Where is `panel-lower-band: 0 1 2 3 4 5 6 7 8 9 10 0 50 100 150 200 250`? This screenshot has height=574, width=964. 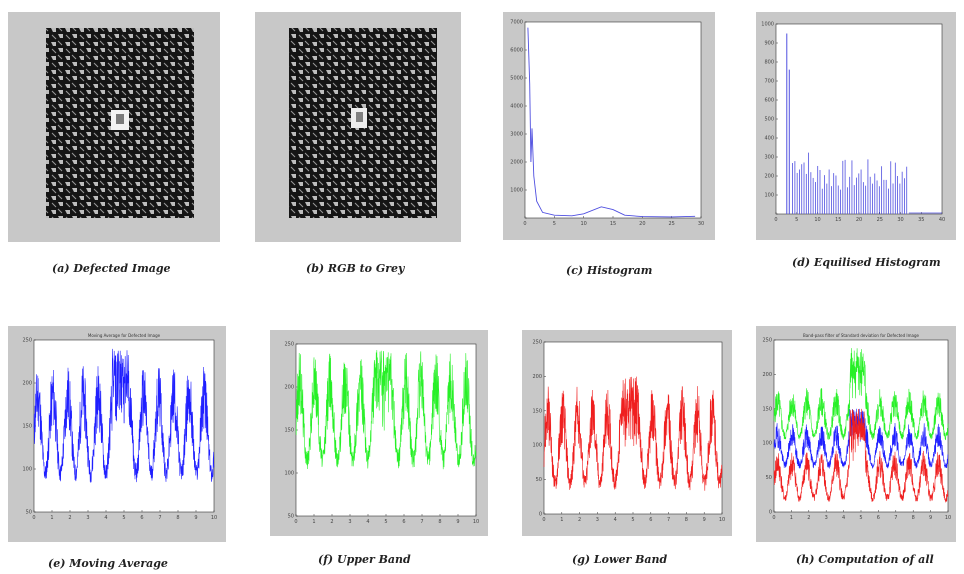 panel-lower-band: 0 1 2 3 4 5 6 7 8 9 10 0 50 100 150 200 250 is located at coordinates (627, 433).